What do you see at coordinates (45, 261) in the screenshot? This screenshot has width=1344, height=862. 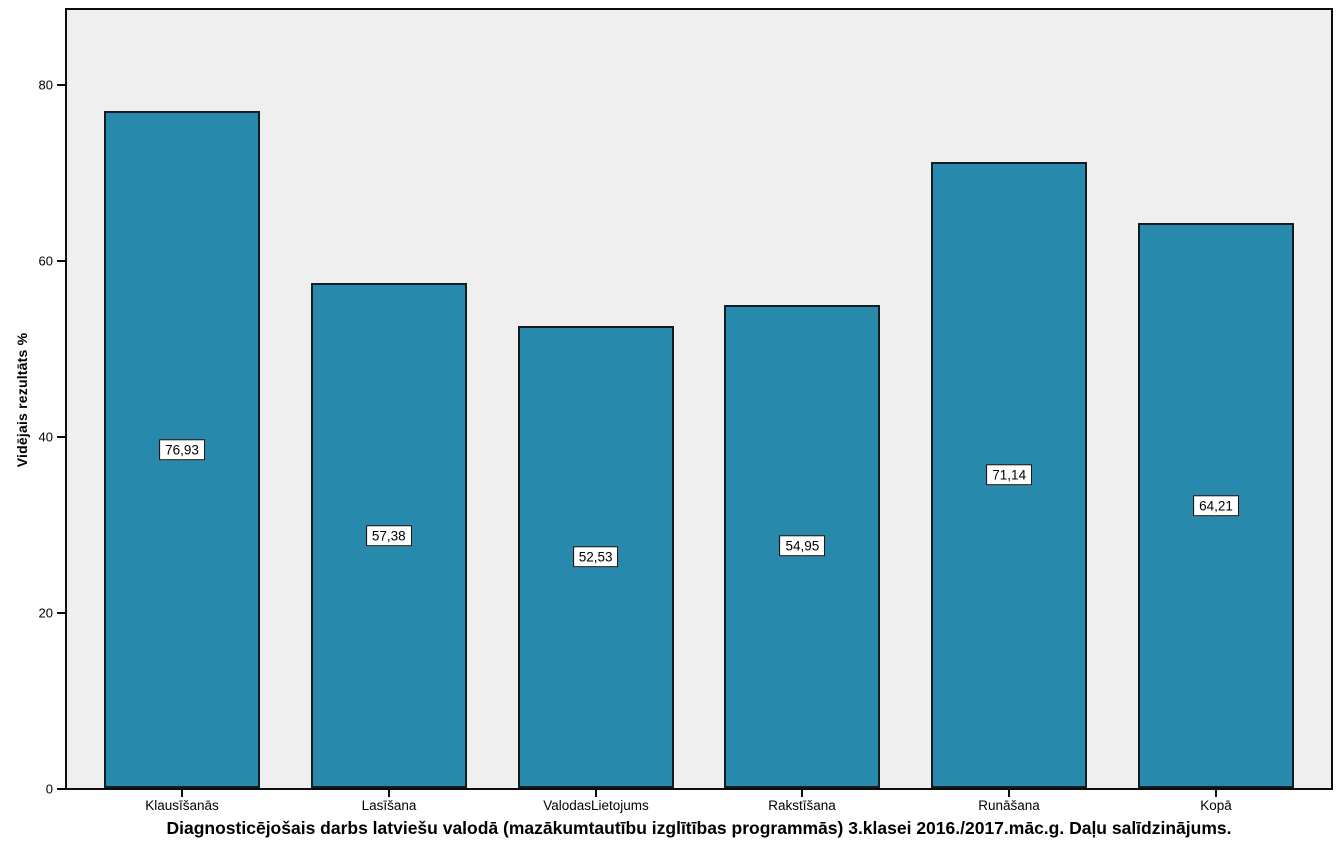 I see `y-tick-label: 60` at bounding box center [45, 261].